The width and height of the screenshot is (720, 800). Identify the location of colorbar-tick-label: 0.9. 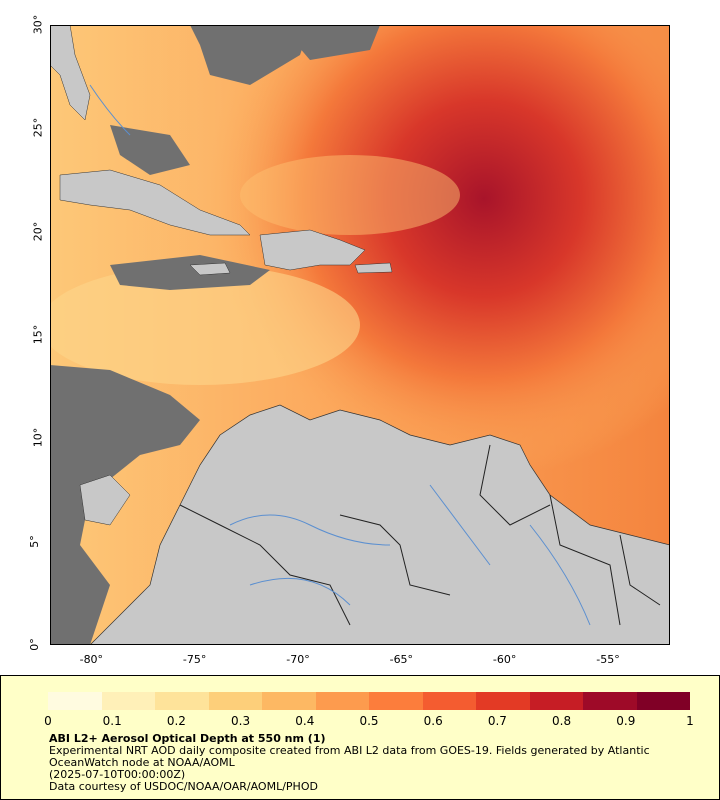
(626, 721).